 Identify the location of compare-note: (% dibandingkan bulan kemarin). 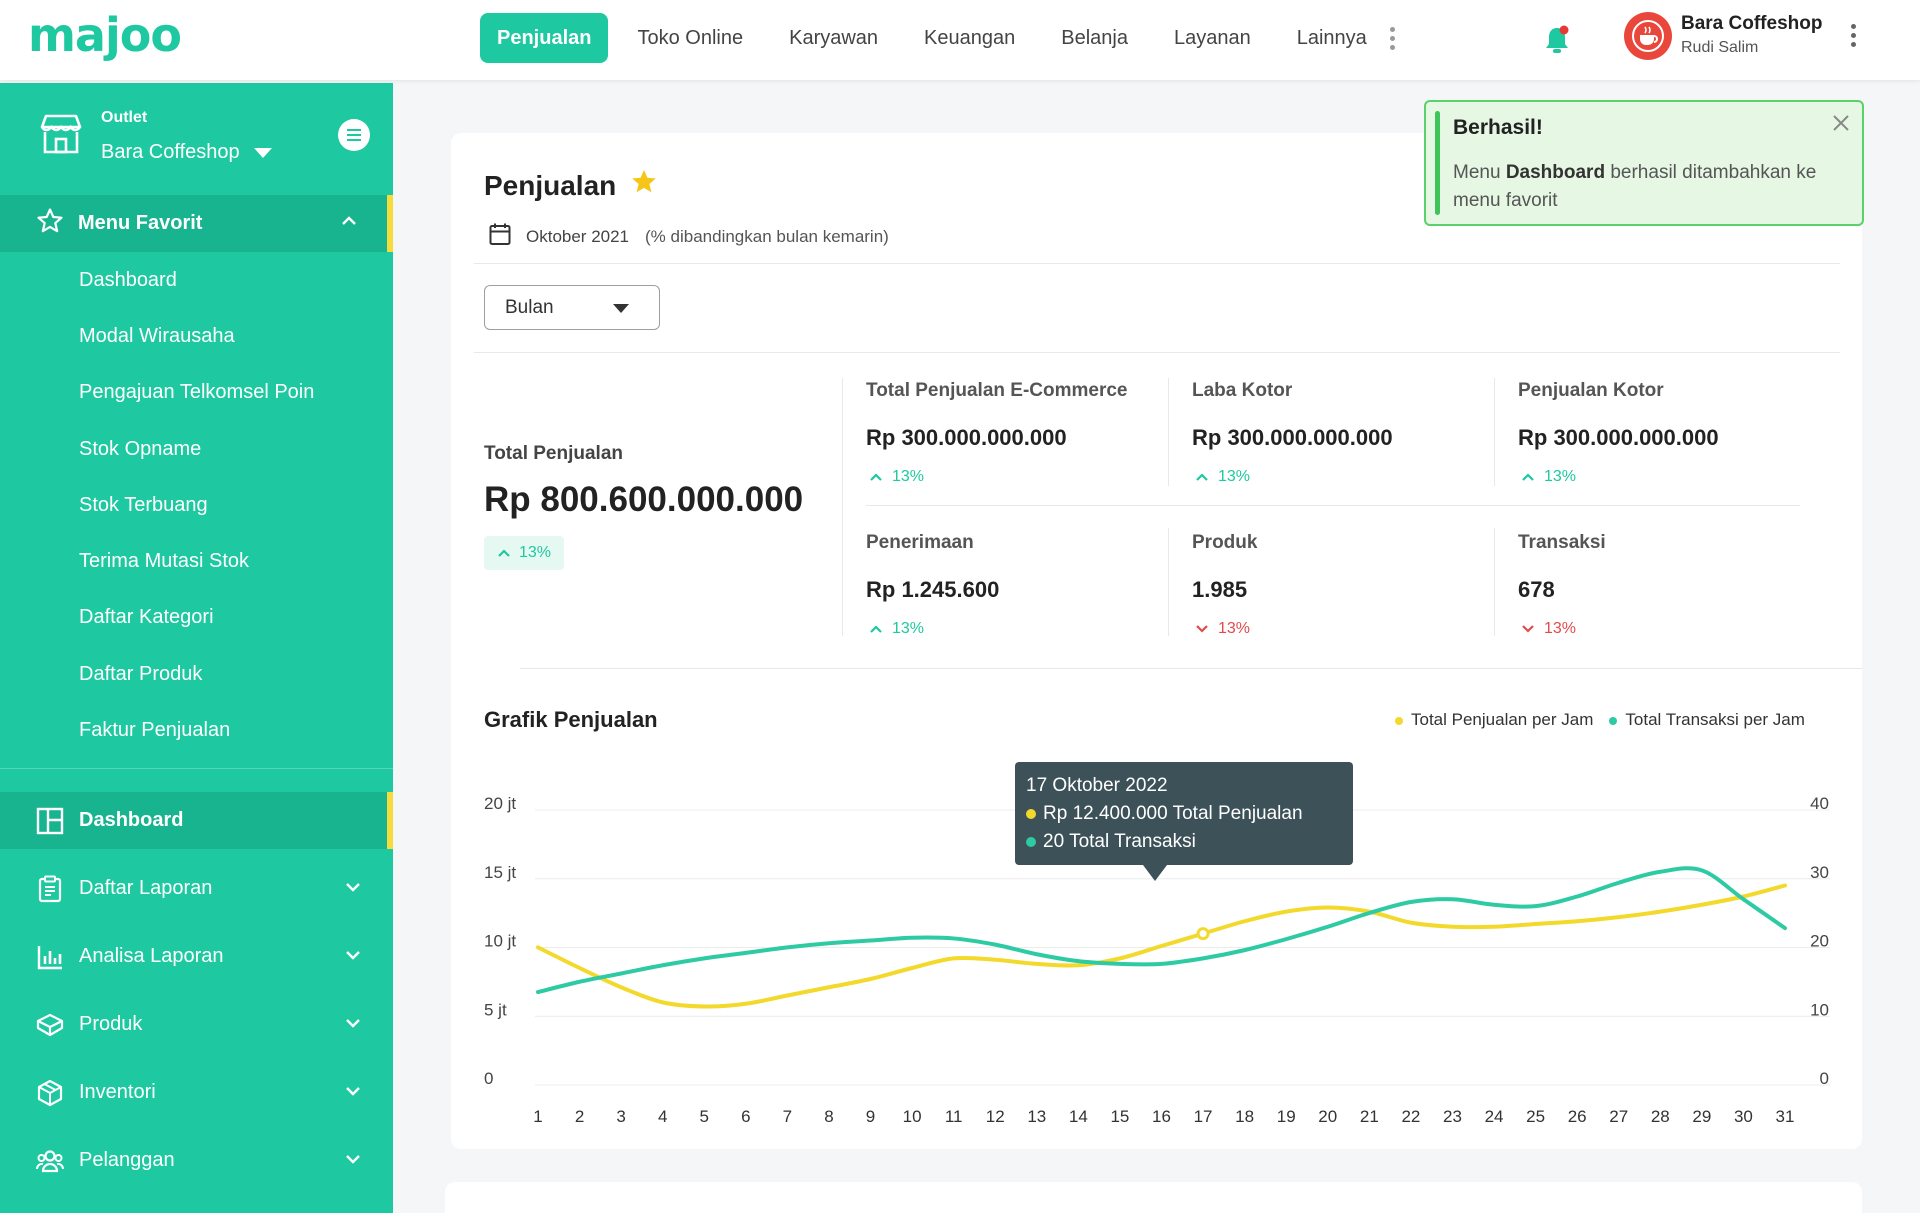
(767, 236).